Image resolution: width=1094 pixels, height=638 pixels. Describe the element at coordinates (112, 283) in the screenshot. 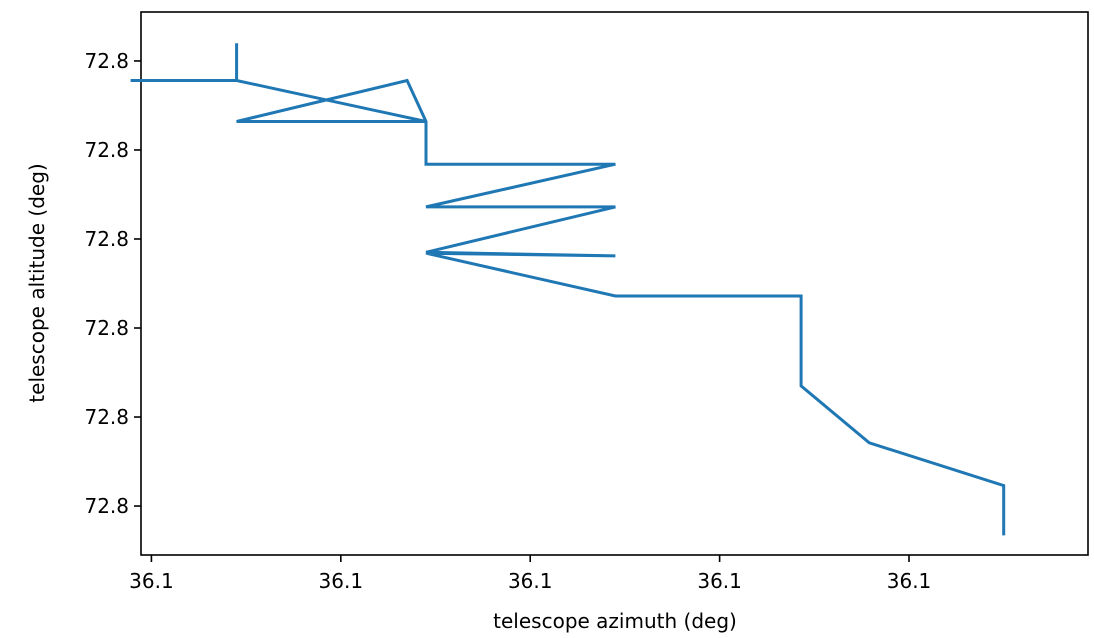

I see `y-axis: 72.8 72.8 72.8 72.8 72.8 72.8` at that location.